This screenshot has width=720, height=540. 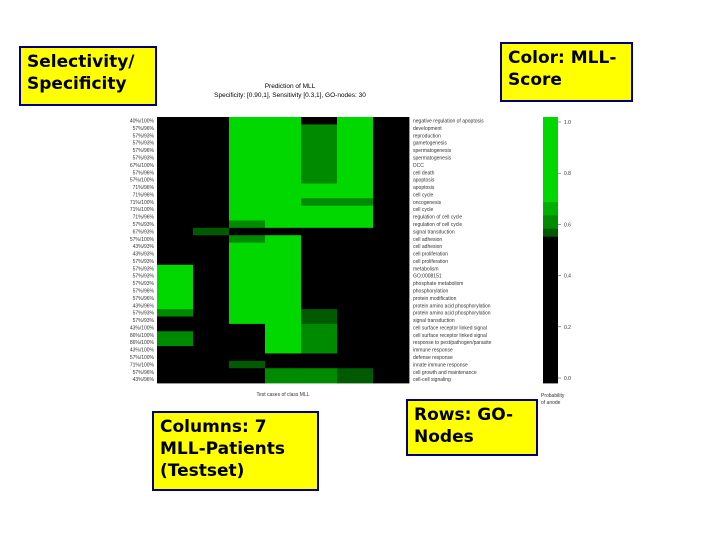 I want to click on row-left-label: 67%/100%, so click(x=142, y=166).